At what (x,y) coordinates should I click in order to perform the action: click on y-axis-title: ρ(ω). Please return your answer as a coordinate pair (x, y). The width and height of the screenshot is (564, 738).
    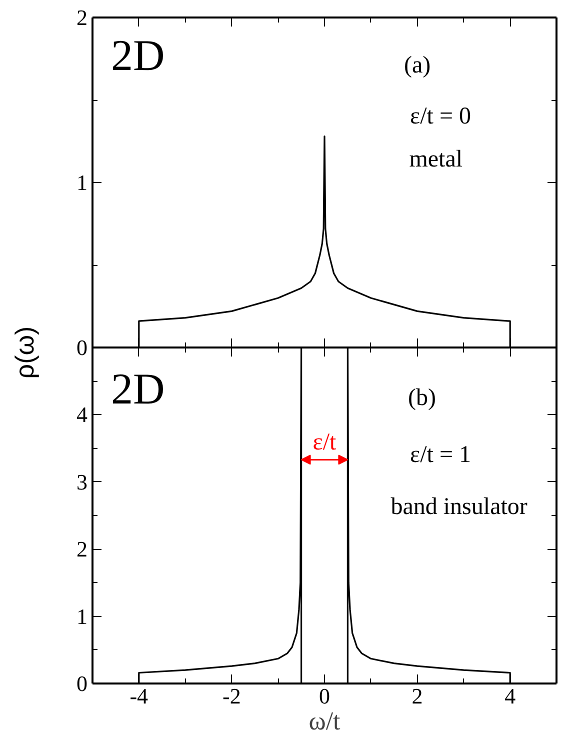
    Looking at the image, I should click on (25, 352).